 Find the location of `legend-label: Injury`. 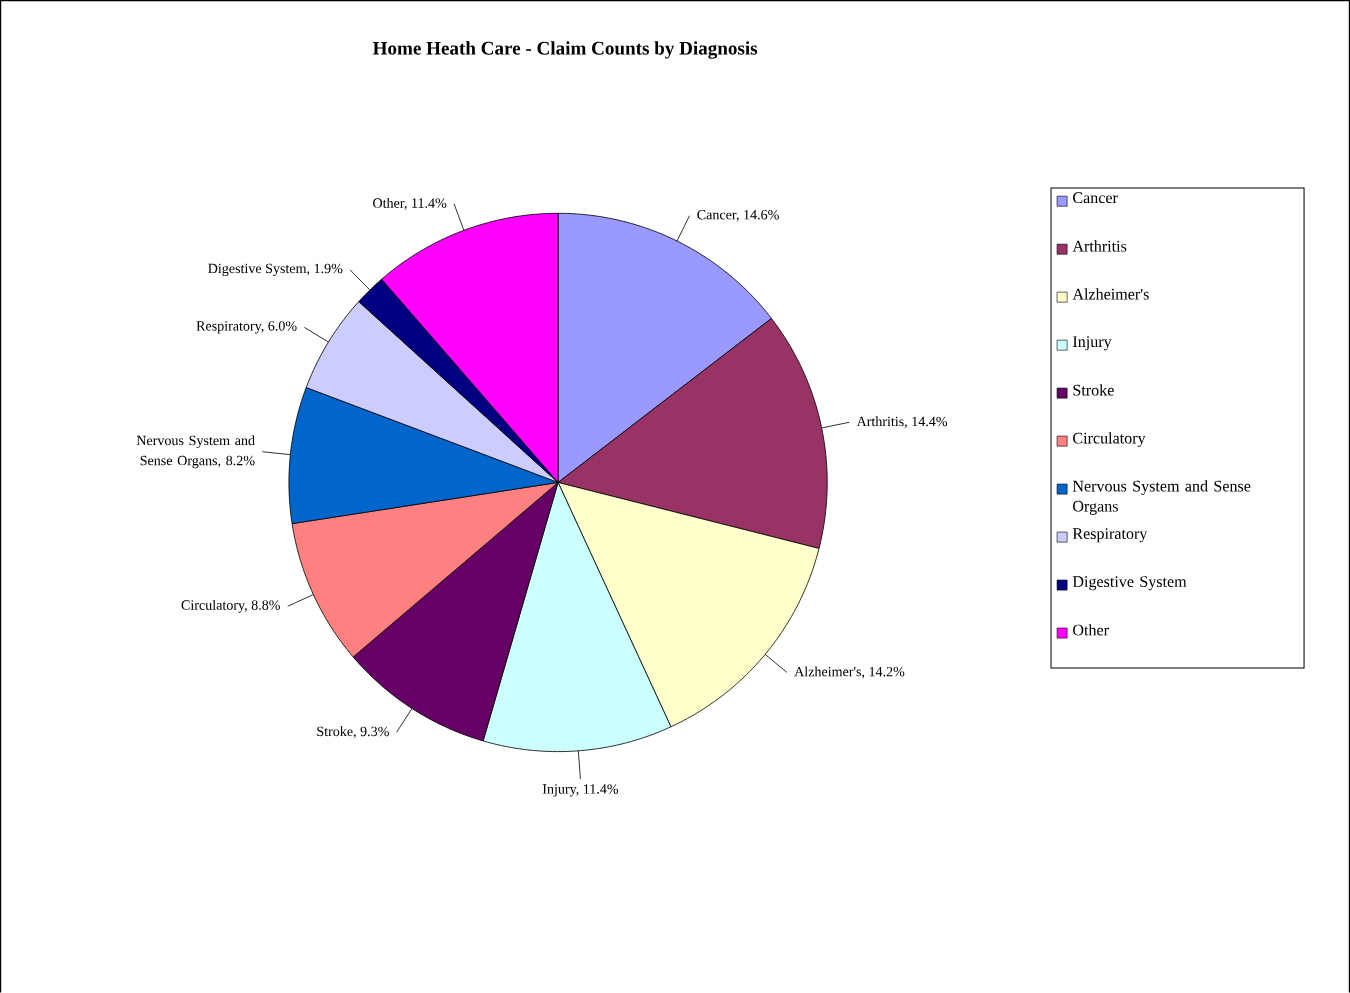

legend-label: Injury is located at coordinates (1092, 343).